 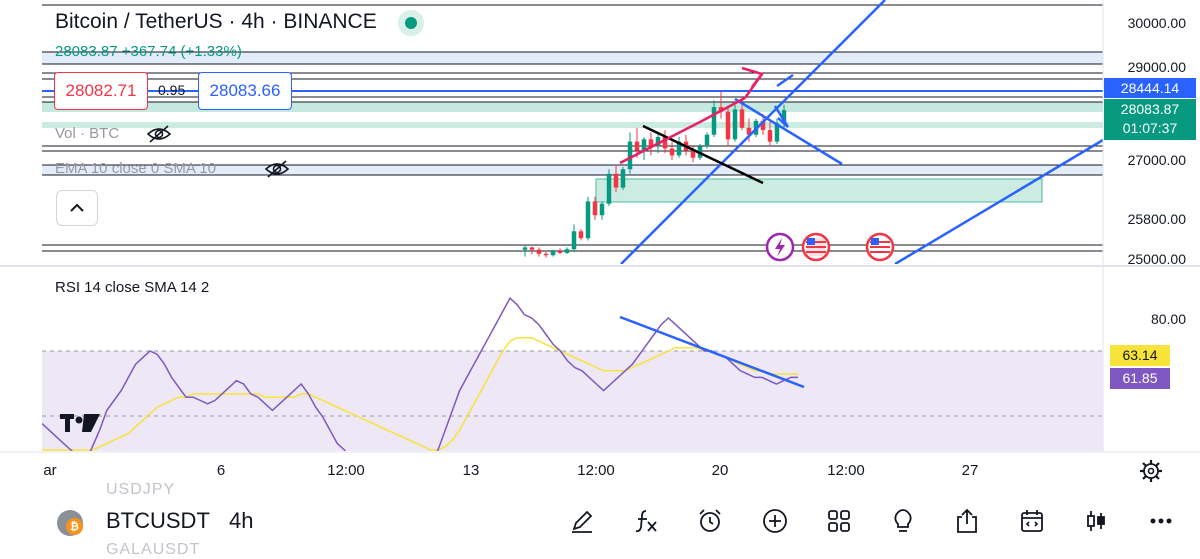 What do you see at coordinates (788, 131) in the screenshot?
I see `pennant-line` at bounding box center [788, 131].